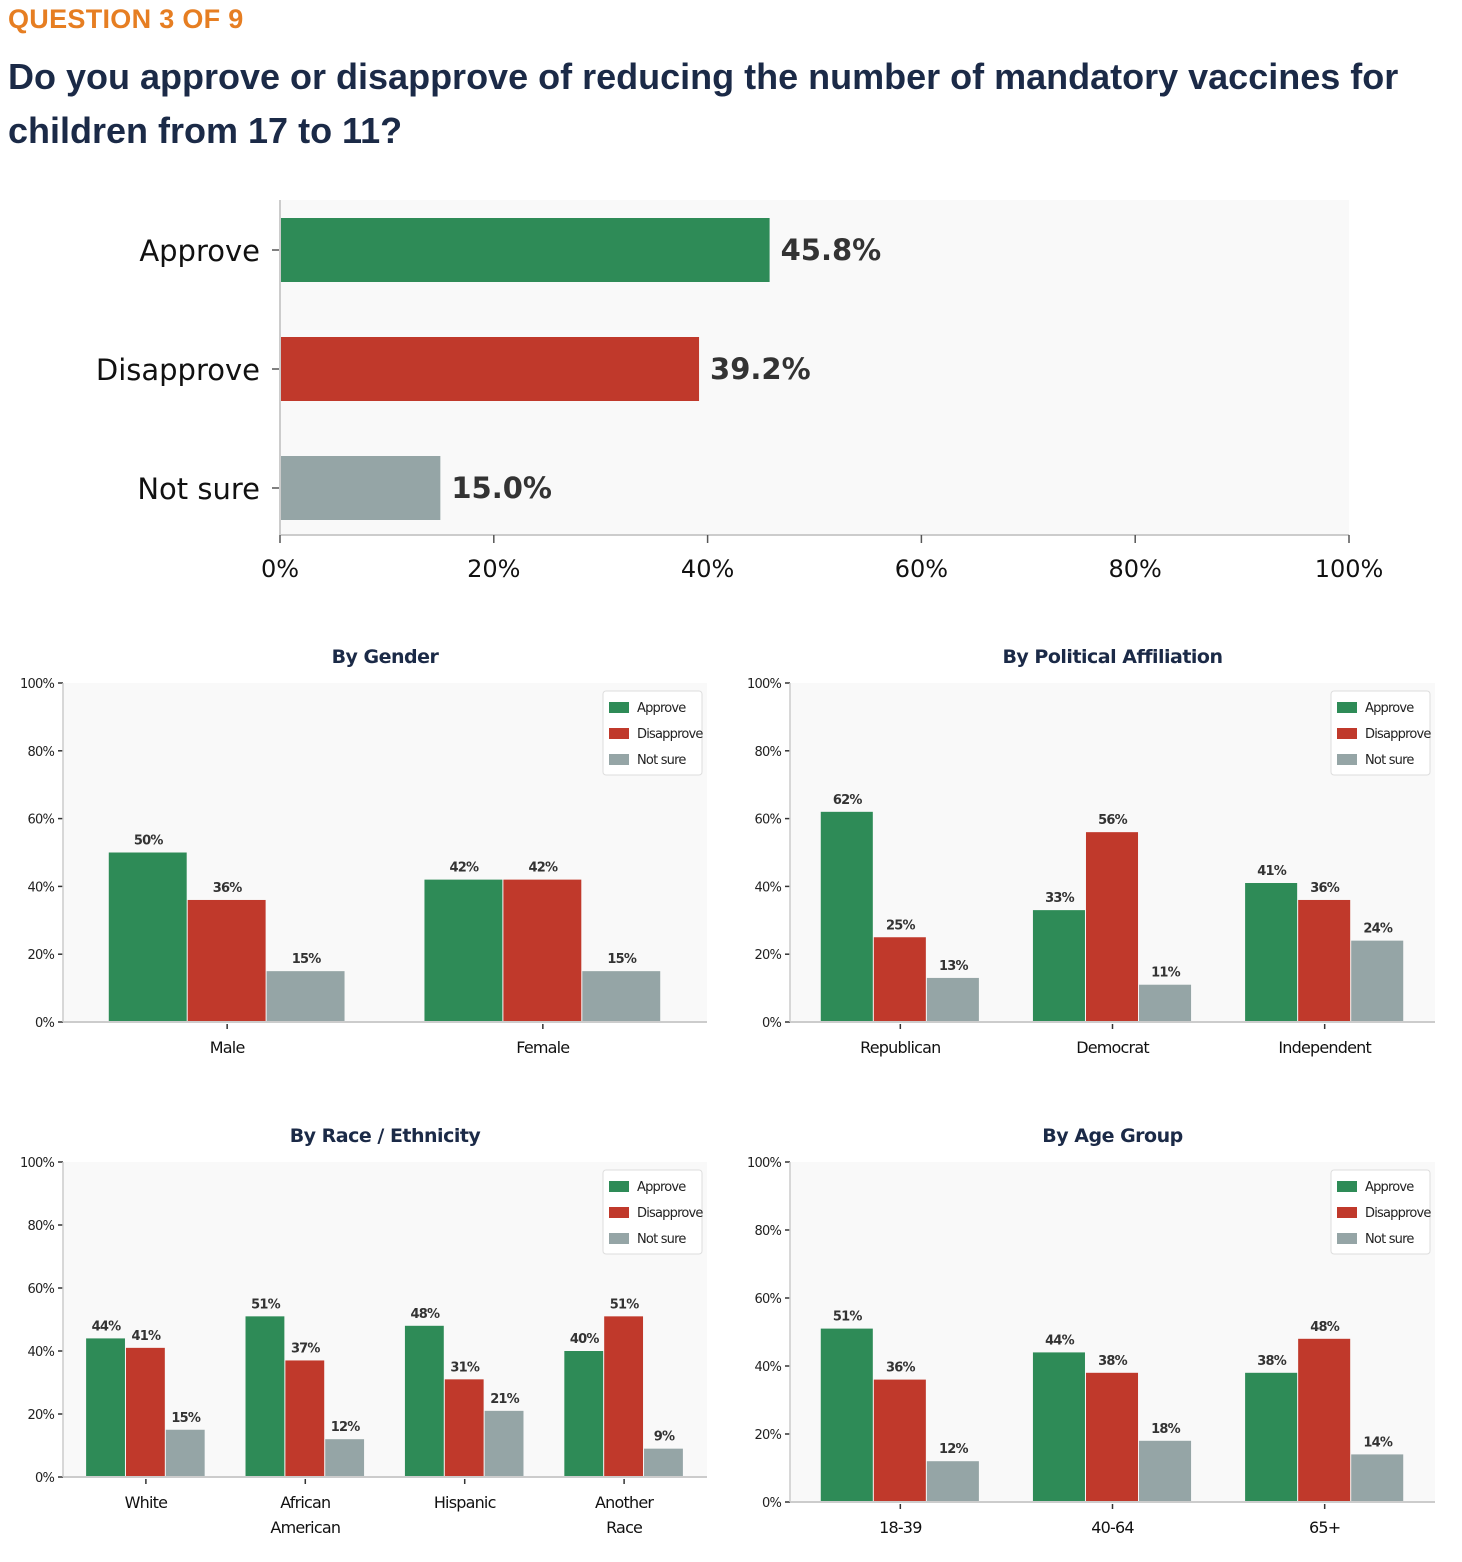  I want to click on x-tick-label: Male, so click(227, 1047).